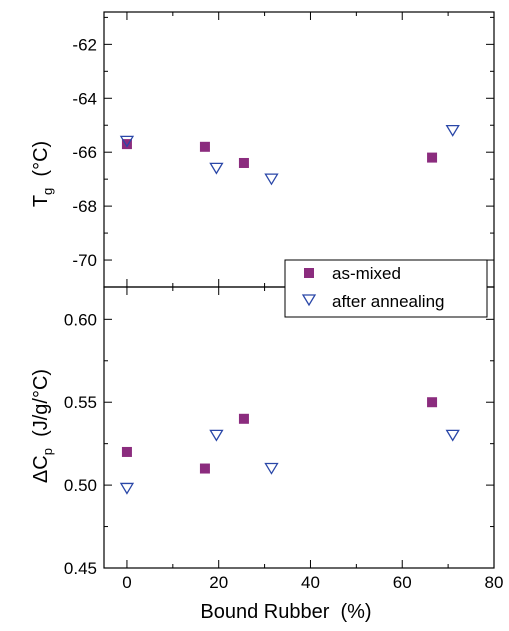 This screenshot has width=509, height=631. I want to click on x-tick-label: 0, so click(126, 582).